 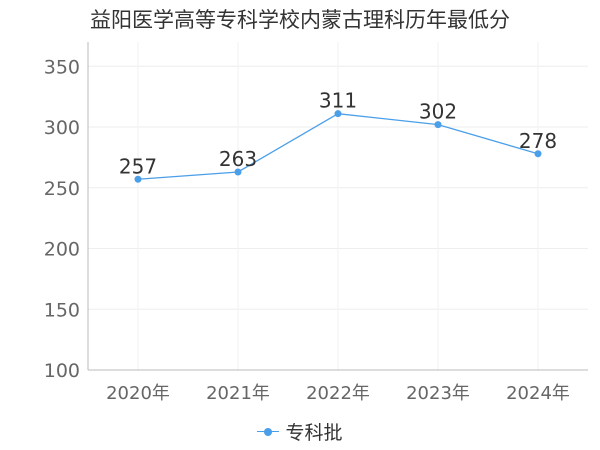 I want to click on x-tick-label: 2021年, so click(x=238, y=393).